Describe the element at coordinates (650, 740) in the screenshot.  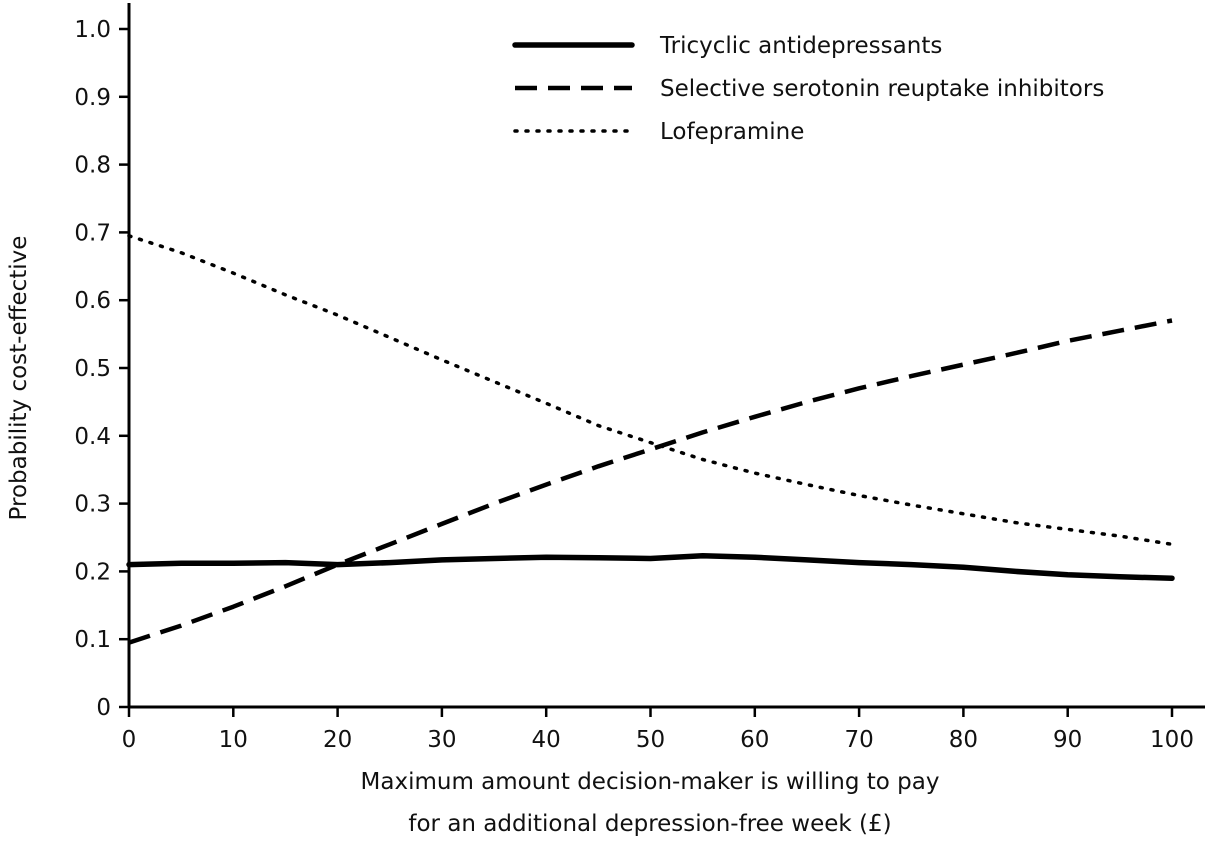
I see `x-tick-label: 50` at that location.